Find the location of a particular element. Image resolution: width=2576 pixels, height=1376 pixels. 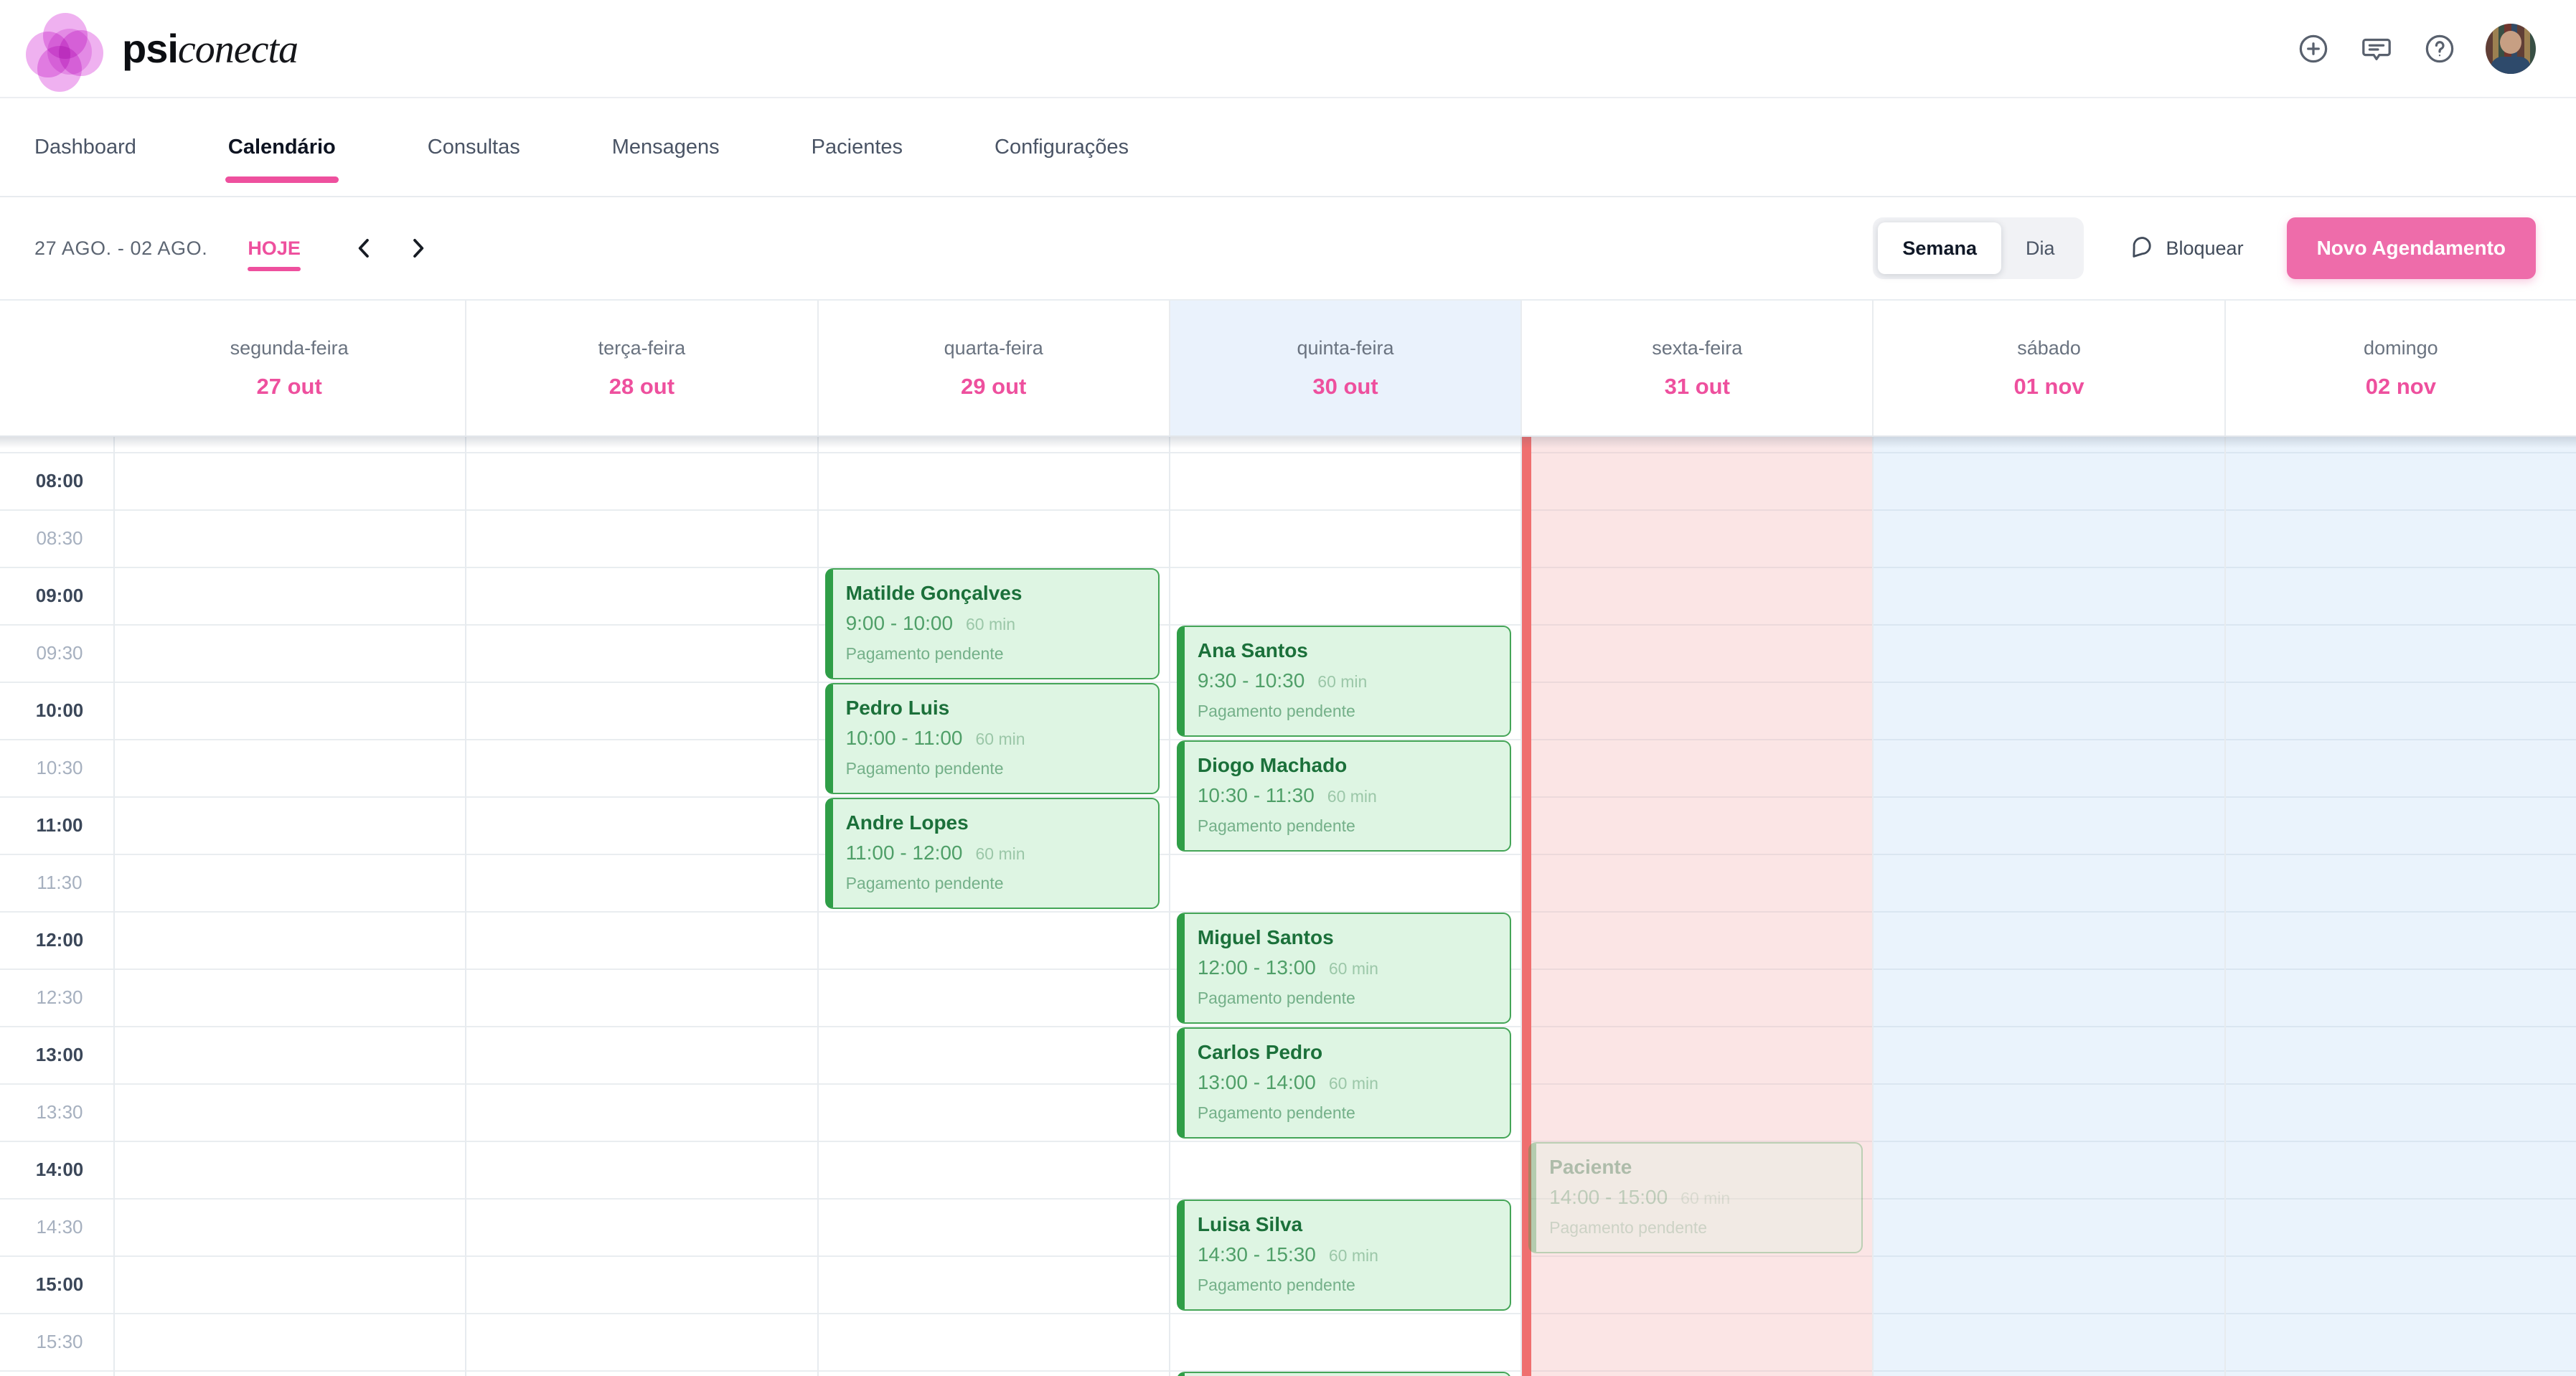

event-time-range: 14:00 - 15:00 is located at coordinates (1608, 1197).